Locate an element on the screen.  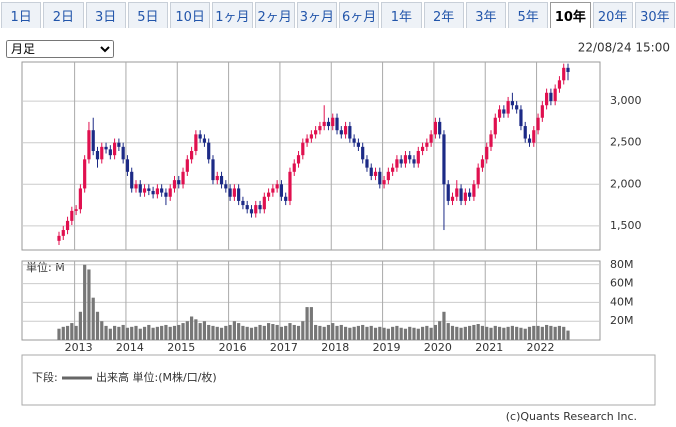
legend-label: 出来高 単位:(M株/口/枚) is located at coordinates (156, 377).